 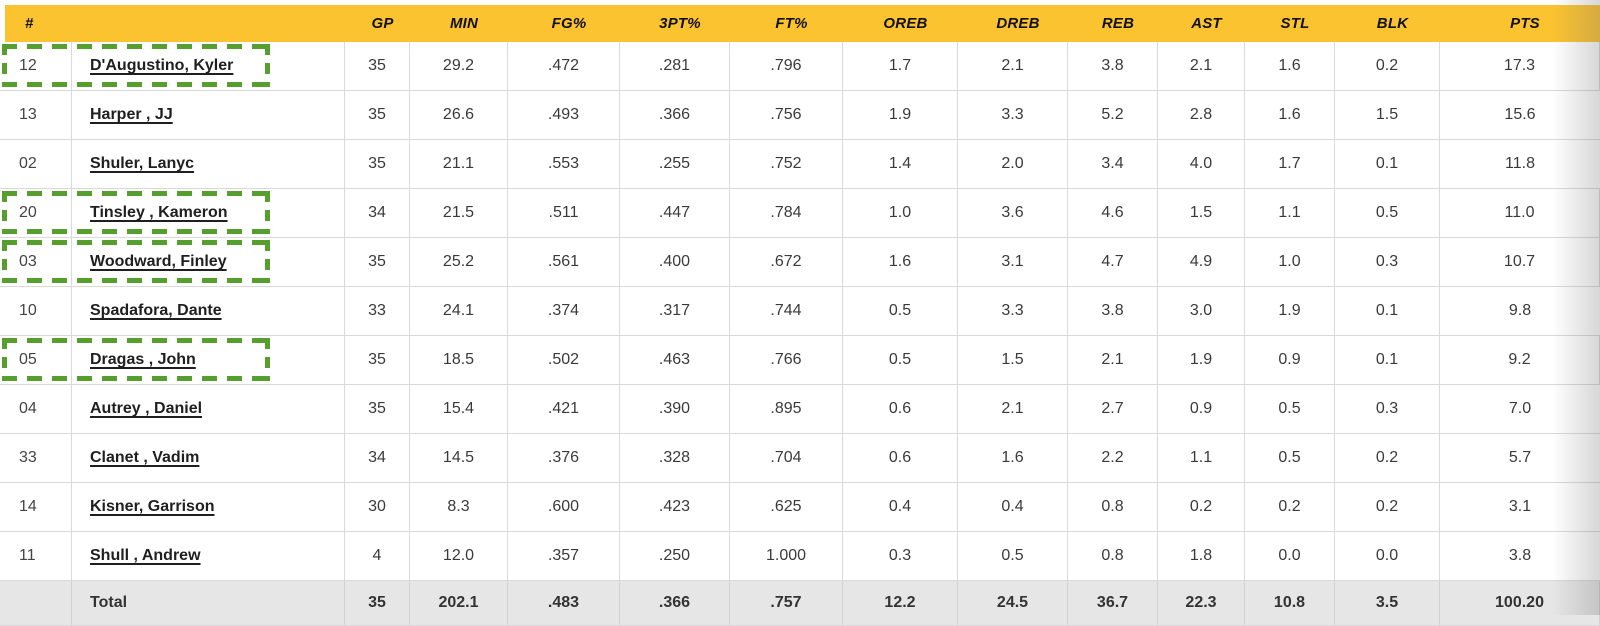 What do you see at coordinates (377, 556) in the screenshot?
I see `stat-cell-gp: 4` at bounding box center [377, 556].